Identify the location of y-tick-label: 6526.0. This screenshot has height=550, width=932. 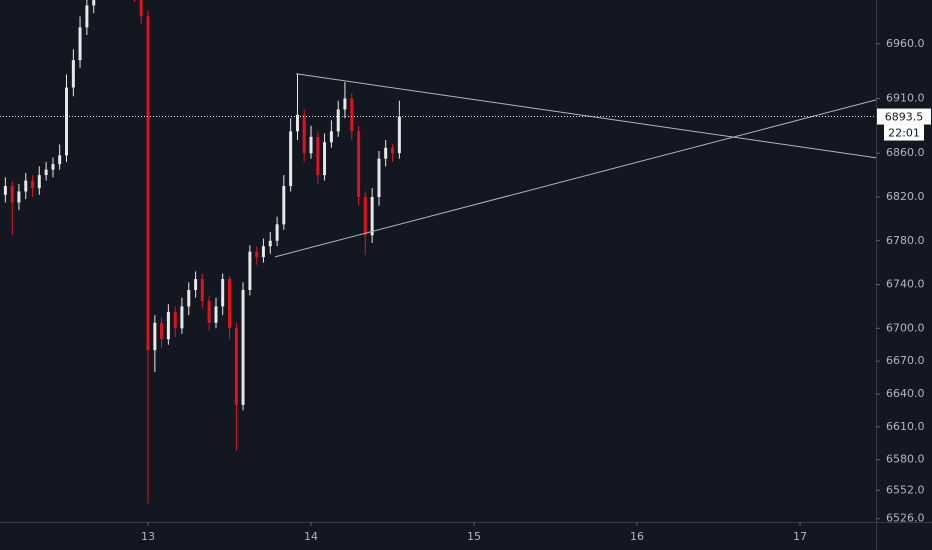
(905, 518).